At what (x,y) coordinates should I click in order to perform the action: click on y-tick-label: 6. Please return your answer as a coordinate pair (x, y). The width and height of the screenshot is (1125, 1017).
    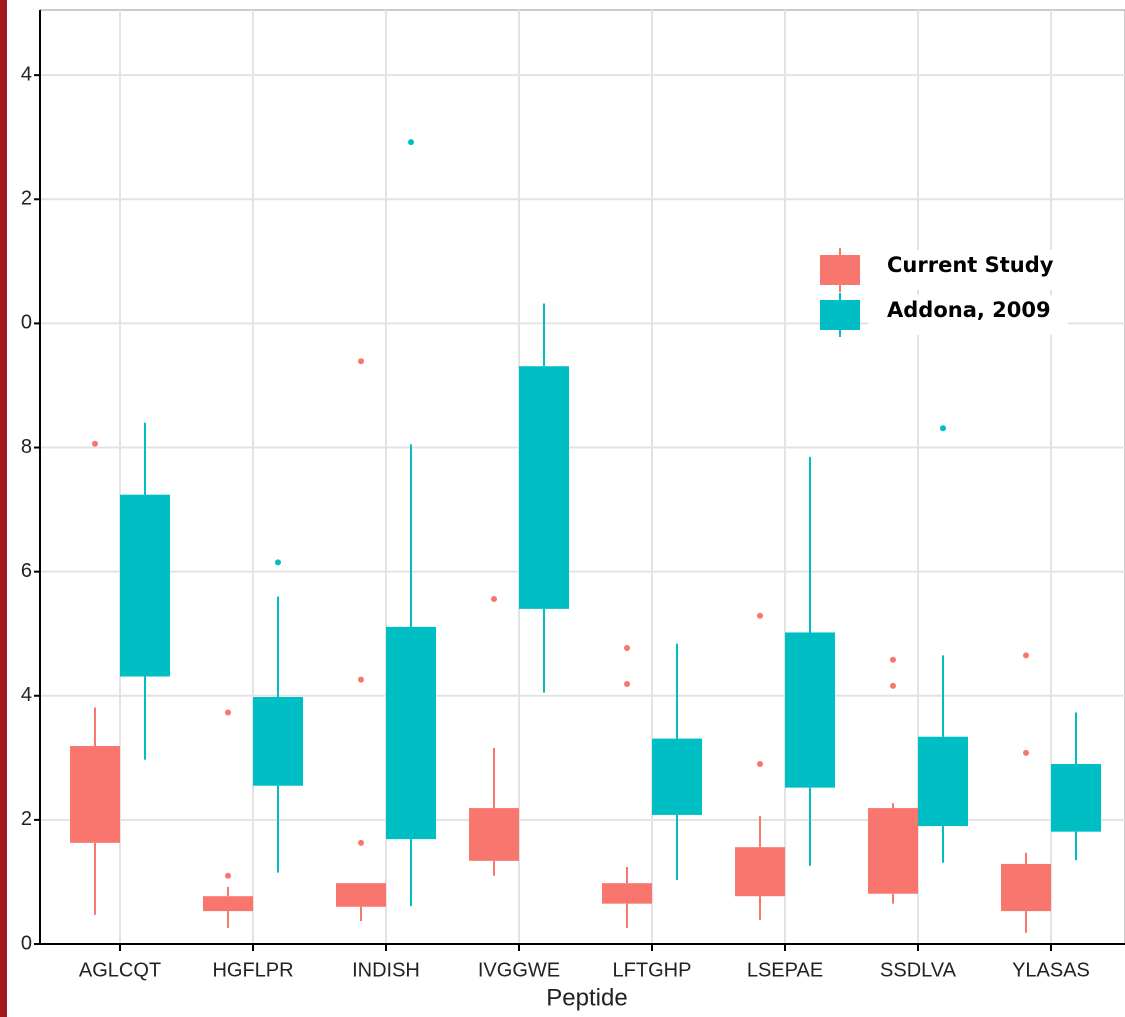
    Looking at the image, I should click on (26, 571).